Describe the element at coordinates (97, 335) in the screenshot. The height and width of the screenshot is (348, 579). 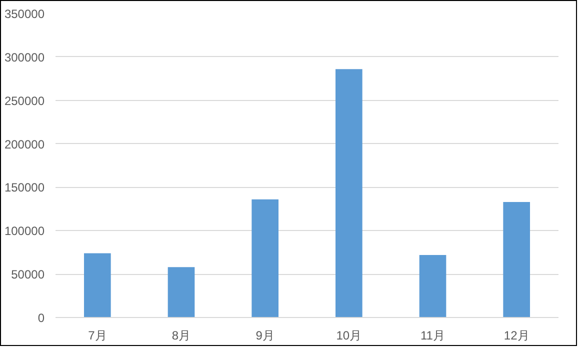
I see `x-tick-label: 7月` at that location.